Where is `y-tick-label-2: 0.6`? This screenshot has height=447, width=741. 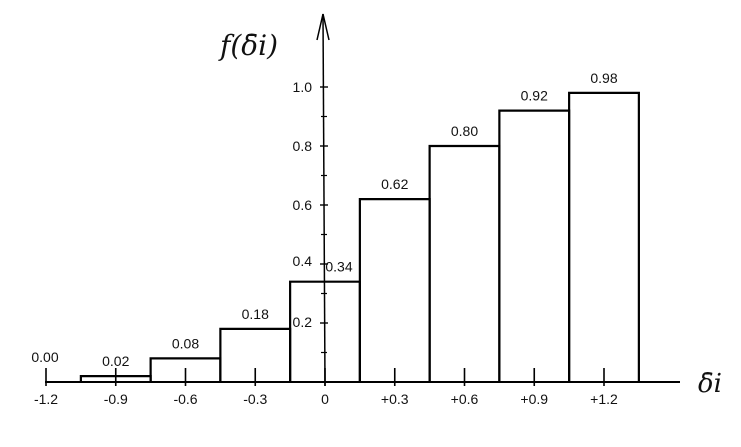 y-tick-label-2: 0.6 is located at coordinates (303, 205).